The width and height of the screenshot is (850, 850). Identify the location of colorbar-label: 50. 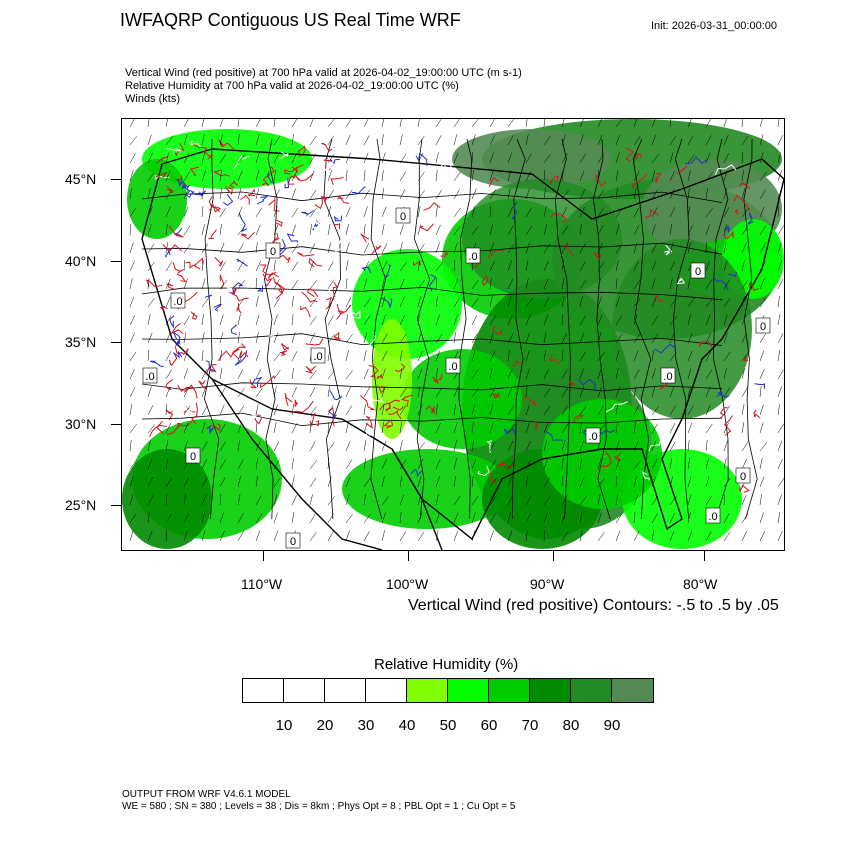
(448, 725).